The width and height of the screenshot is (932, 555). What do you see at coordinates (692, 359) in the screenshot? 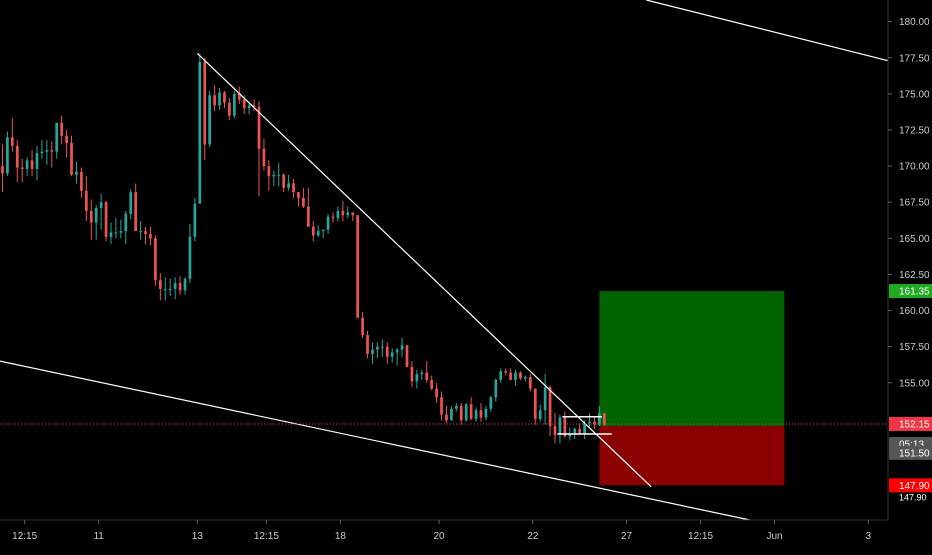
I see `profit-zone` at bounding box center [692, 359].